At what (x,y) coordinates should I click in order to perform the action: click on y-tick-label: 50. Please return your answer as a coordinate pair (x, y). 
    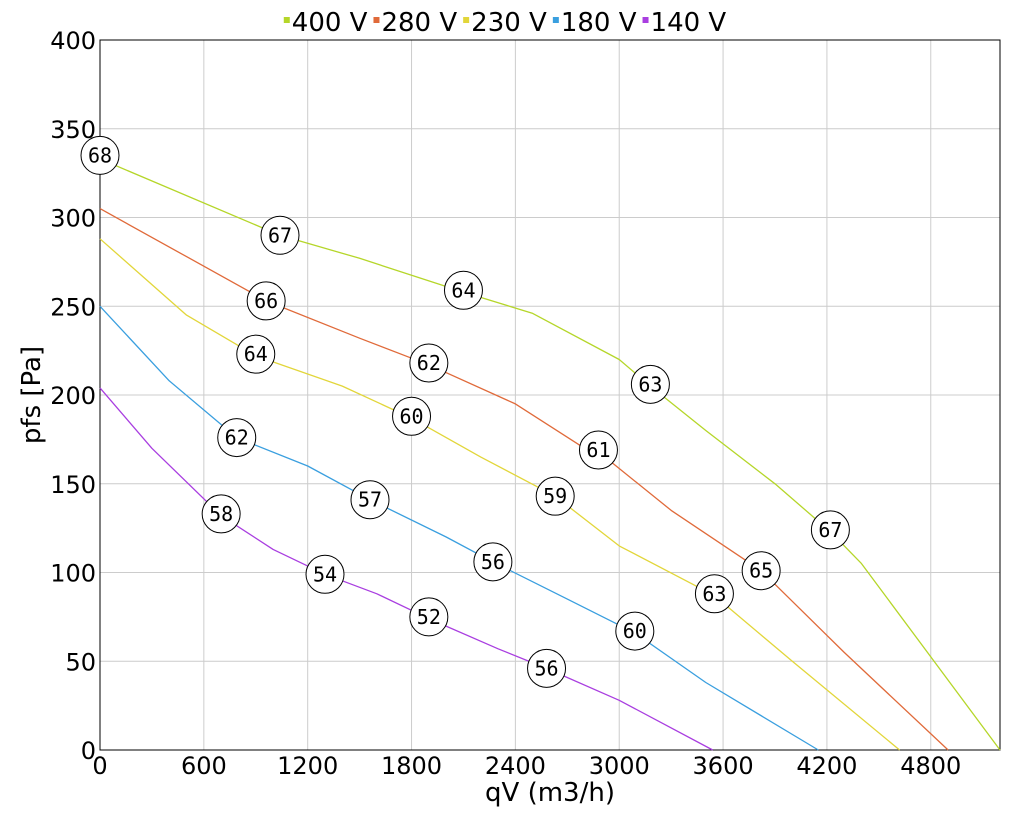
    Looking at the image, I should click on (80, 662).